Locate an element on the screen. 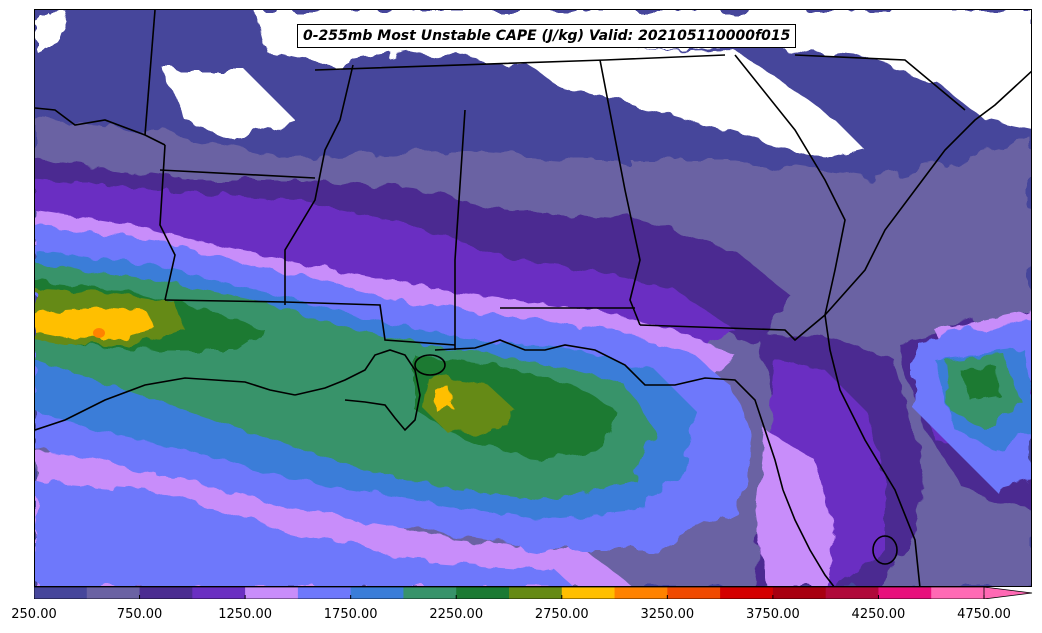 Image resolution: width=1042 pixels, height=633 pixels. colorbar is located at coordinates (533, 593).